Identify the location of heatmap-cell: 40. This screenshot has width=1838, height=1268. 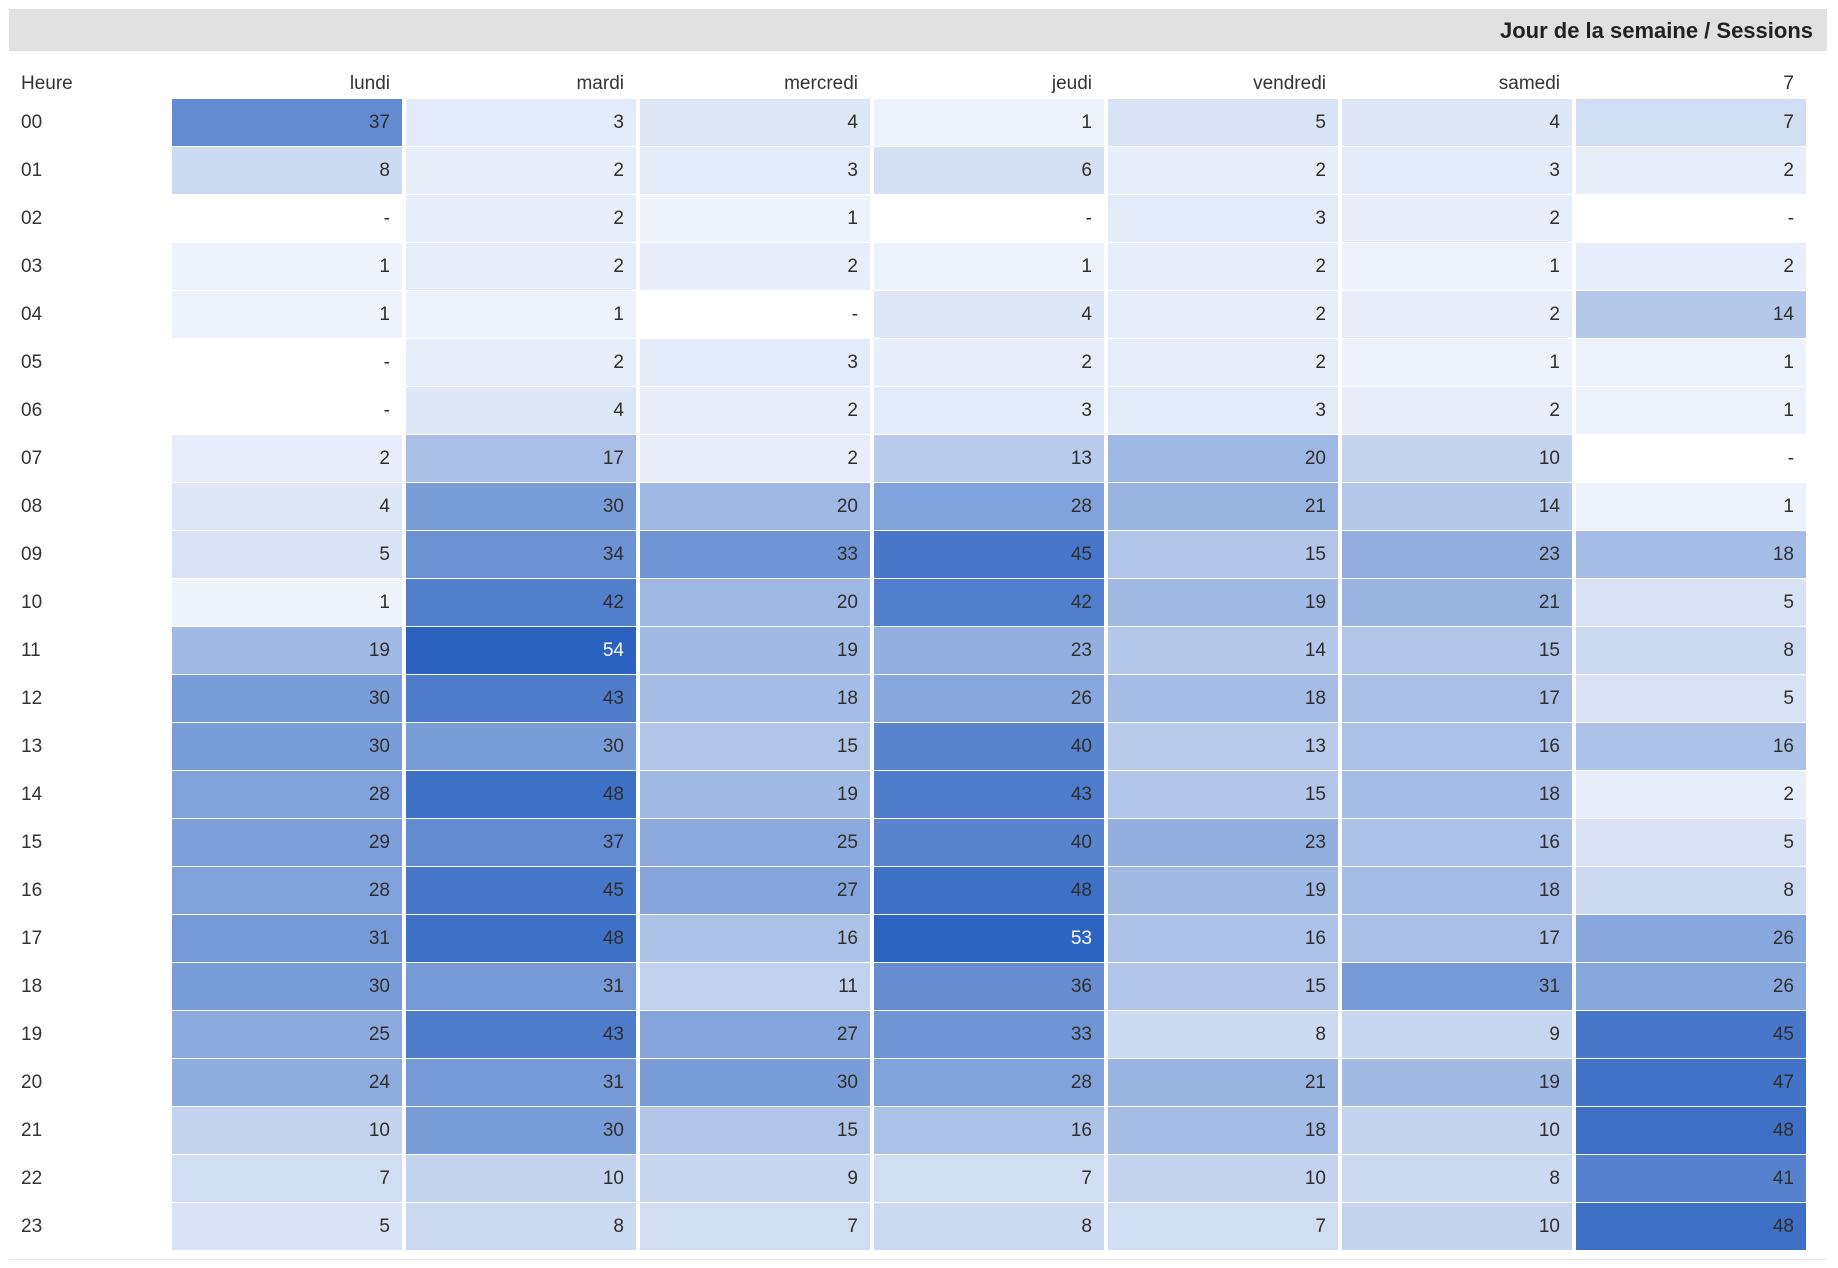
(989, 842).